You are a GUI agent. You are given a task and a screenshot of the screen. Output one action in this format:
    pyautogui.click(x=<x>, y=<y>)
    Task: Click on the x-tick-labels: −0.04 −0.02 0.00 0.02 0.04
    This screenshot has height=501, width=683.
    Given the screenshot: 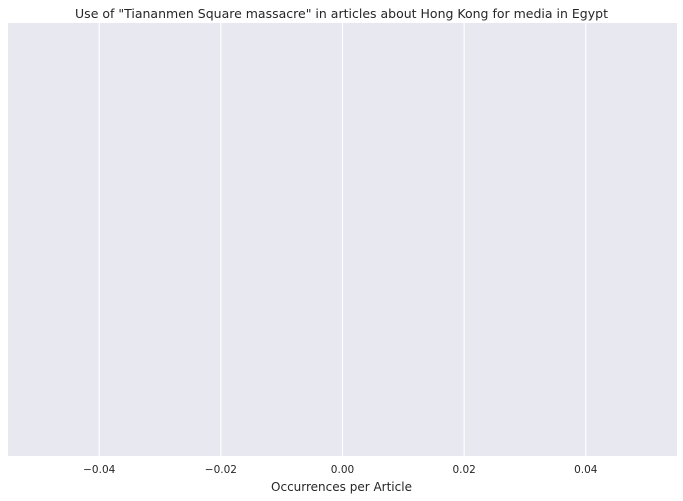 What is the action you would take?
    pyautogui.click(x=340, y=470)
    